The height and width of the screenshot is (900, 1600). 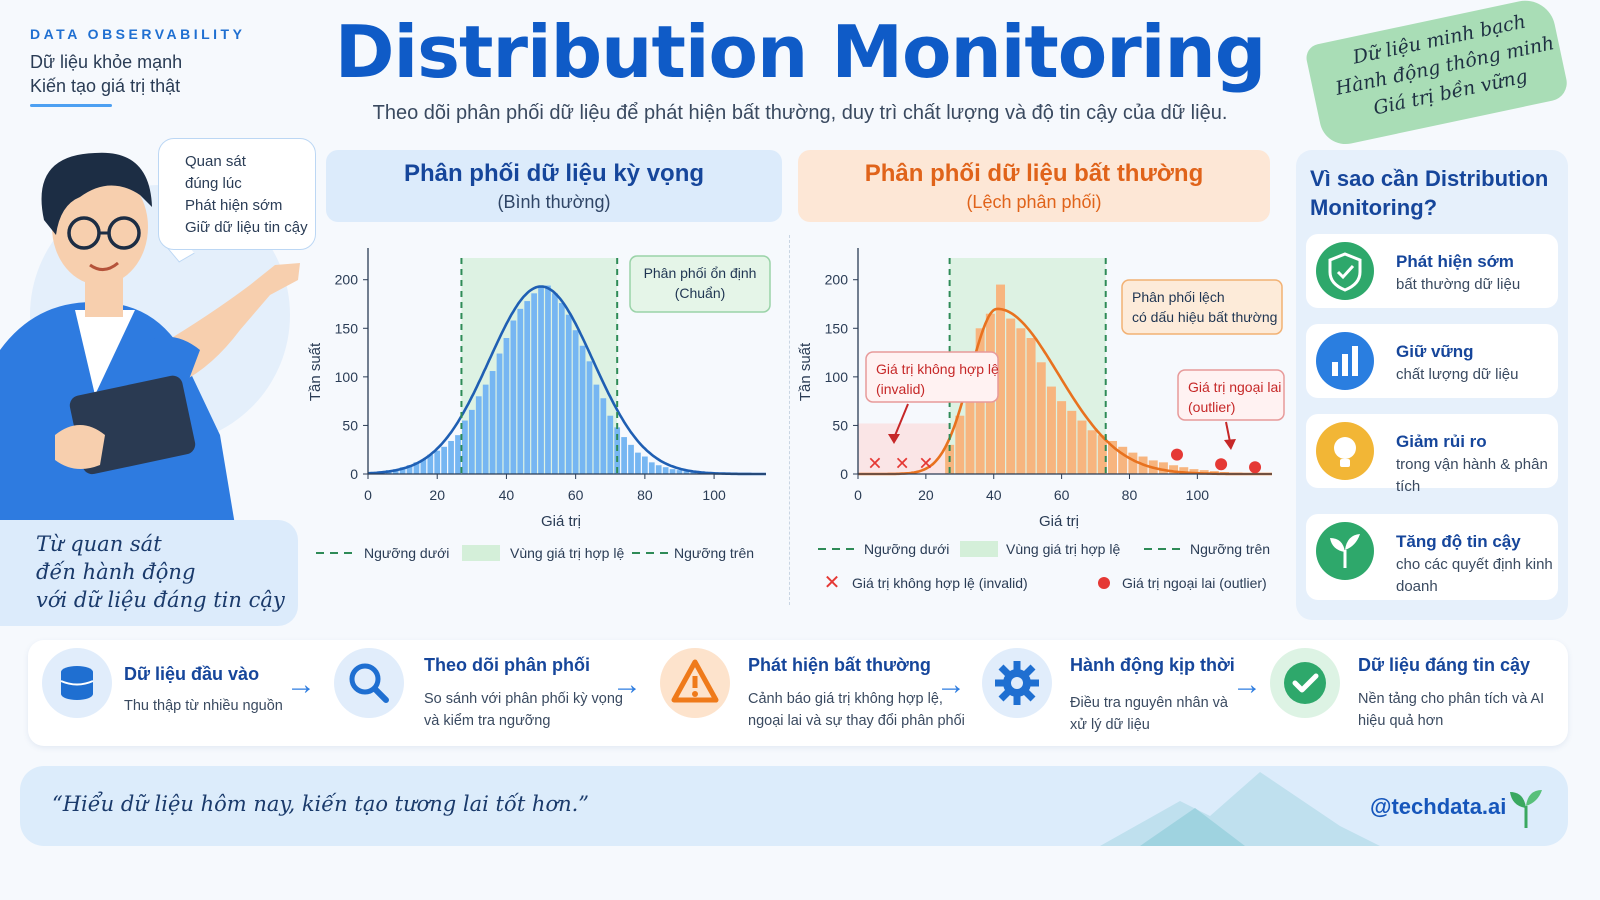 I want to click on mountain-decoration, so click(x=1240, y=809).